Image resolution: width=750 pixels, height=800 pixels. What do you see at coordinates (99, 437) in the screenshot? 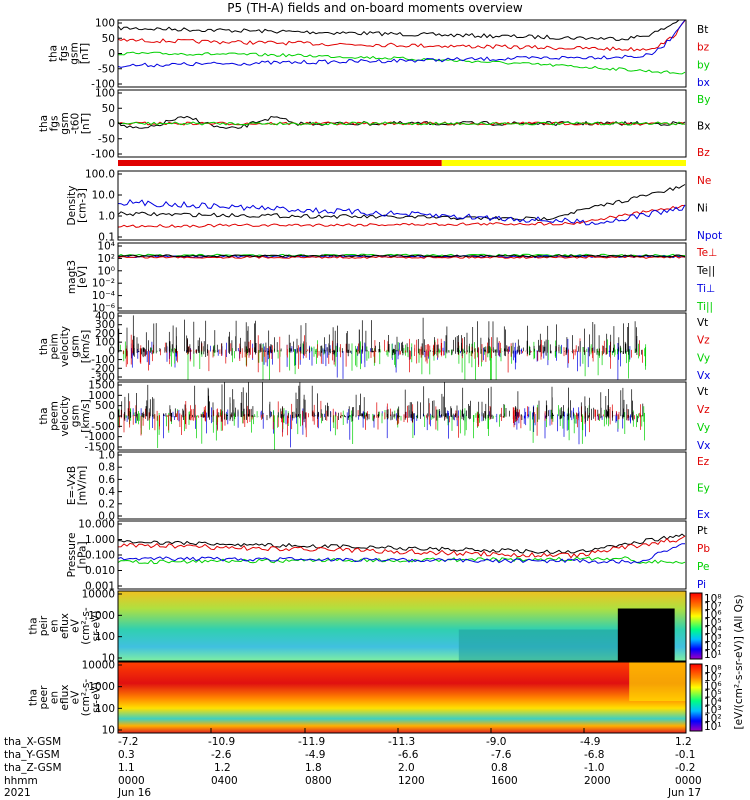
I see `y-tick-label: -1000` at bounding box center [99, 437].